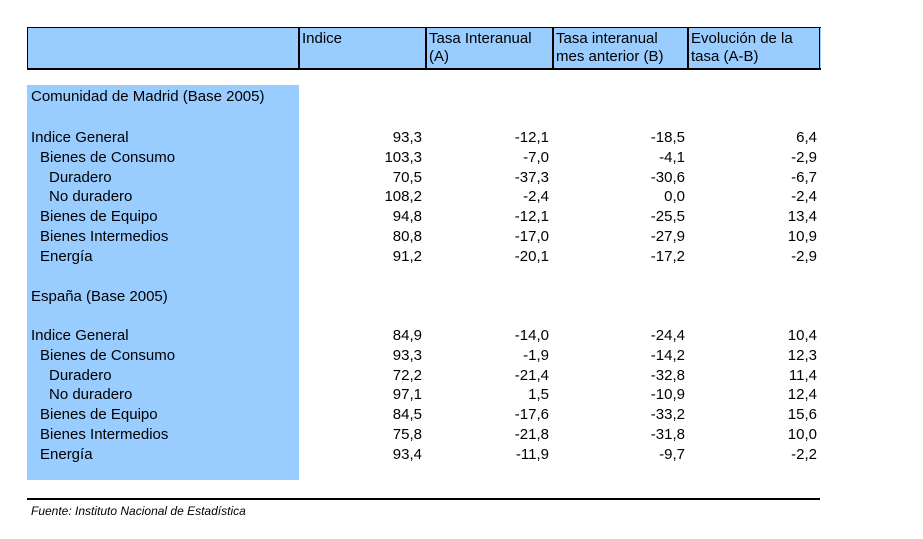 The height and width of the screenshot is (539, 923). Describe the element at coordinates (802, 236) in the screenshot. I see `cell-evolucion: 10,9` at that location.